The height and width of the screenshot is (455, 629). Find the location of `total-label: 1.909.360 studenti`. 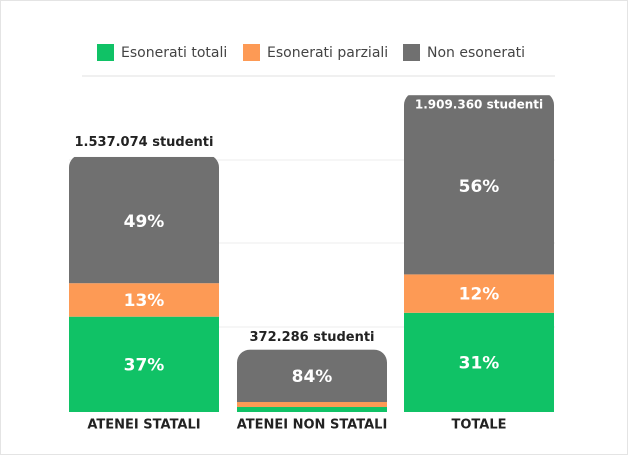

total-label: 1.909.360 studenti is located at coordinates (479, 105).